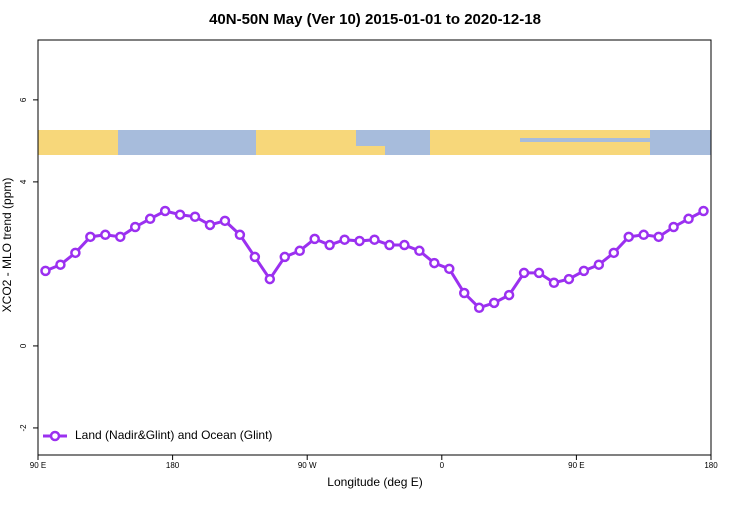 The width and height of the screenshot is (750, 505). What do you see at coordinates (23, 428) in the screenshot?
I see `y-tick-label: -2` at bounding box center [23, 428].